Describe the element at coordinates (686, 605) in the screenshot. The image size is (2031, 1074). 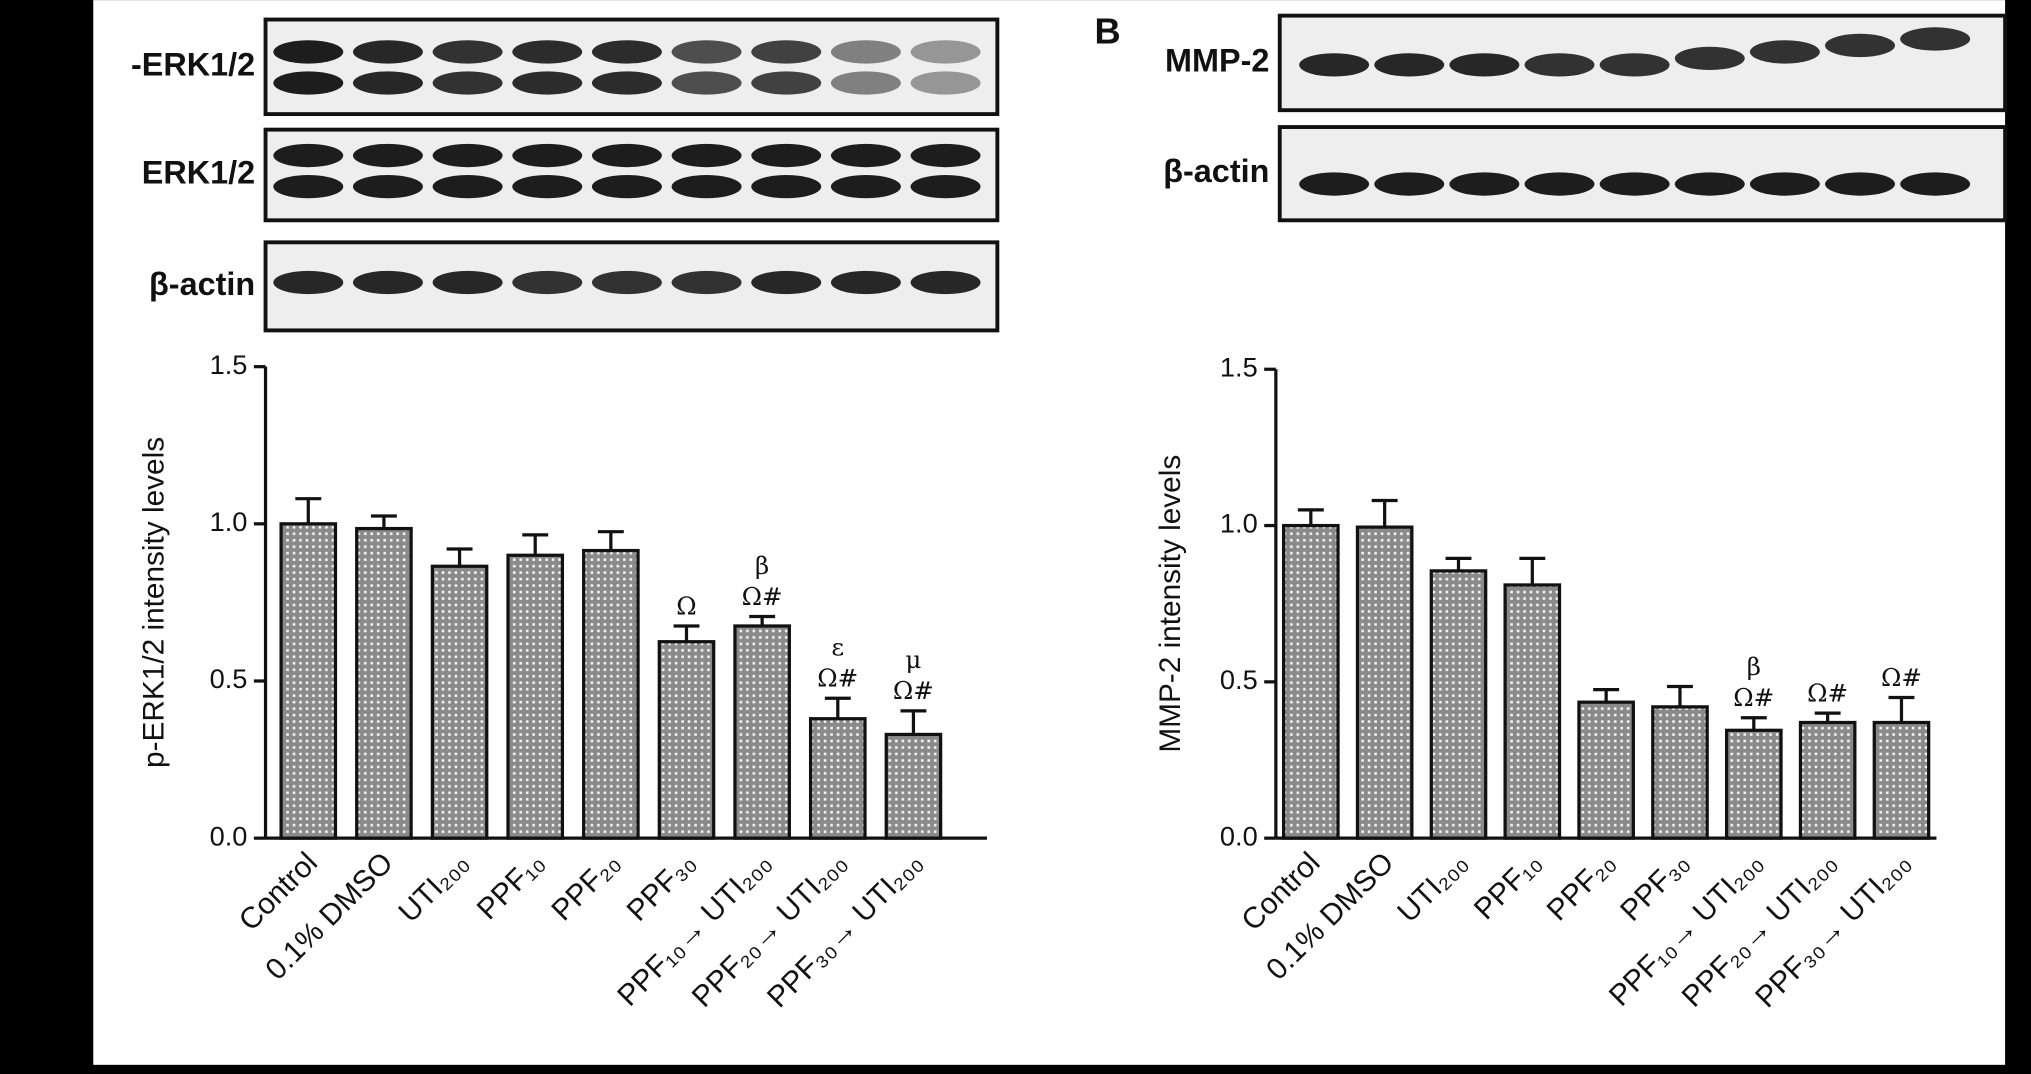
I see `annotation: Ω` at that location.